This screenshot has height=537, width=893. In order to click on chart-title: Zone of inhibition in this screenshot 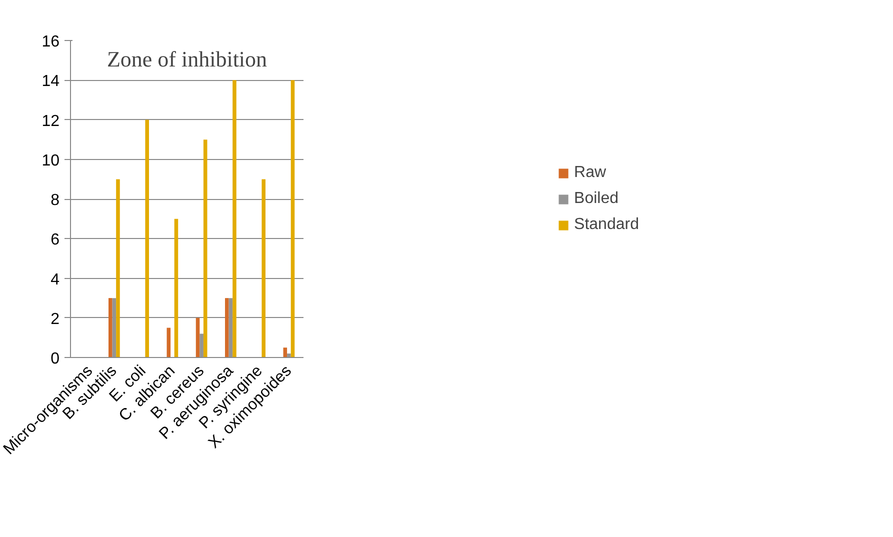, I will do `click(187, 59)`.